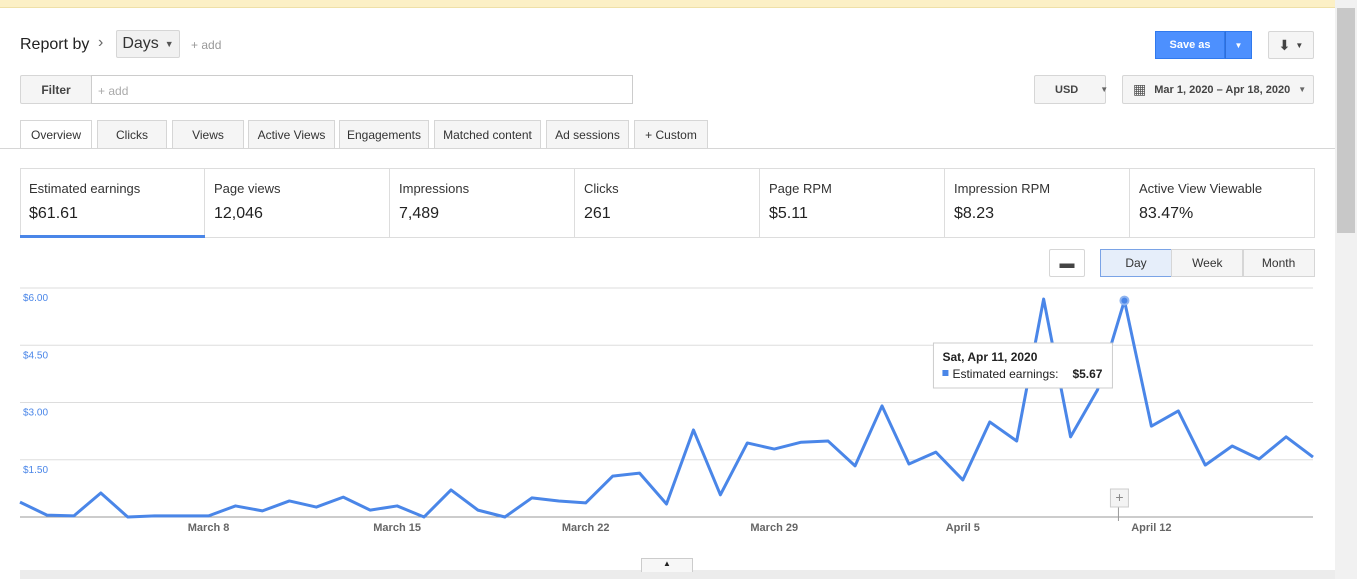  I want to click on metric-card: Page views 12,046, so click(297, 203).